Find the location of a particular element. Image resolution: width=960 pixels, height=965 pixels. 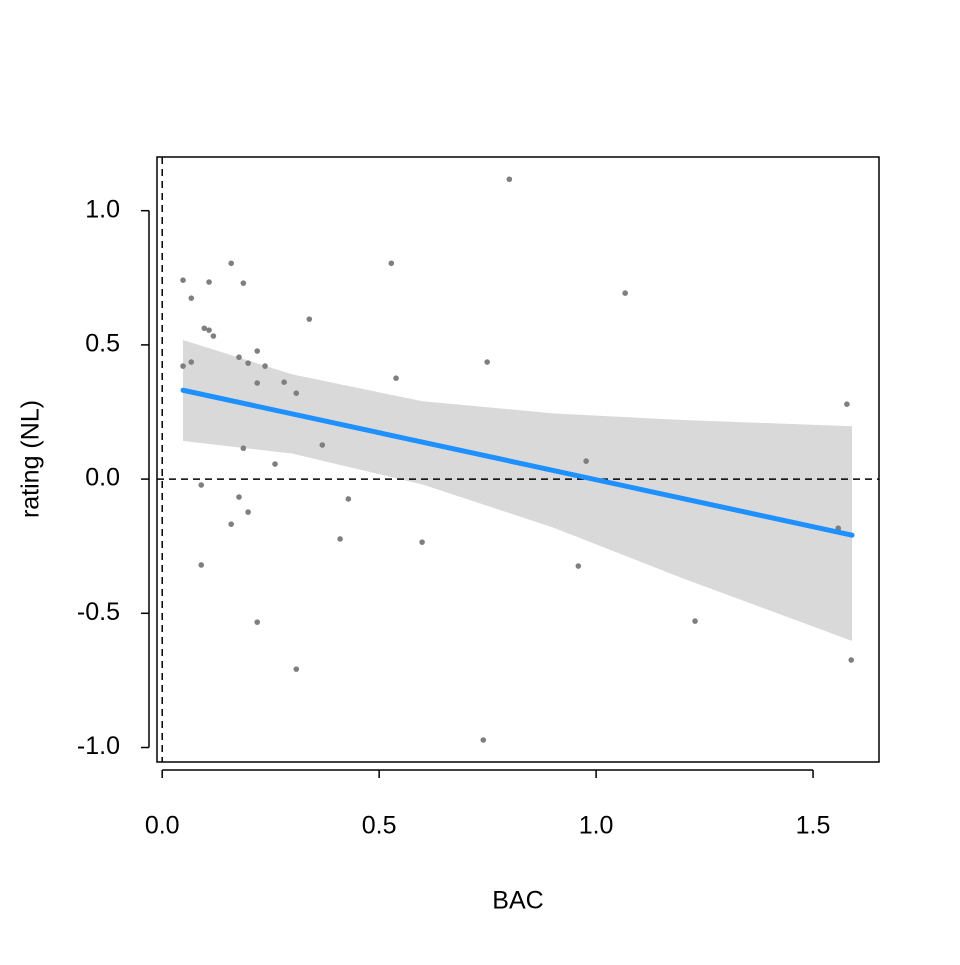

y-tick-label: -0.5 is located at coordinates (98, 612).